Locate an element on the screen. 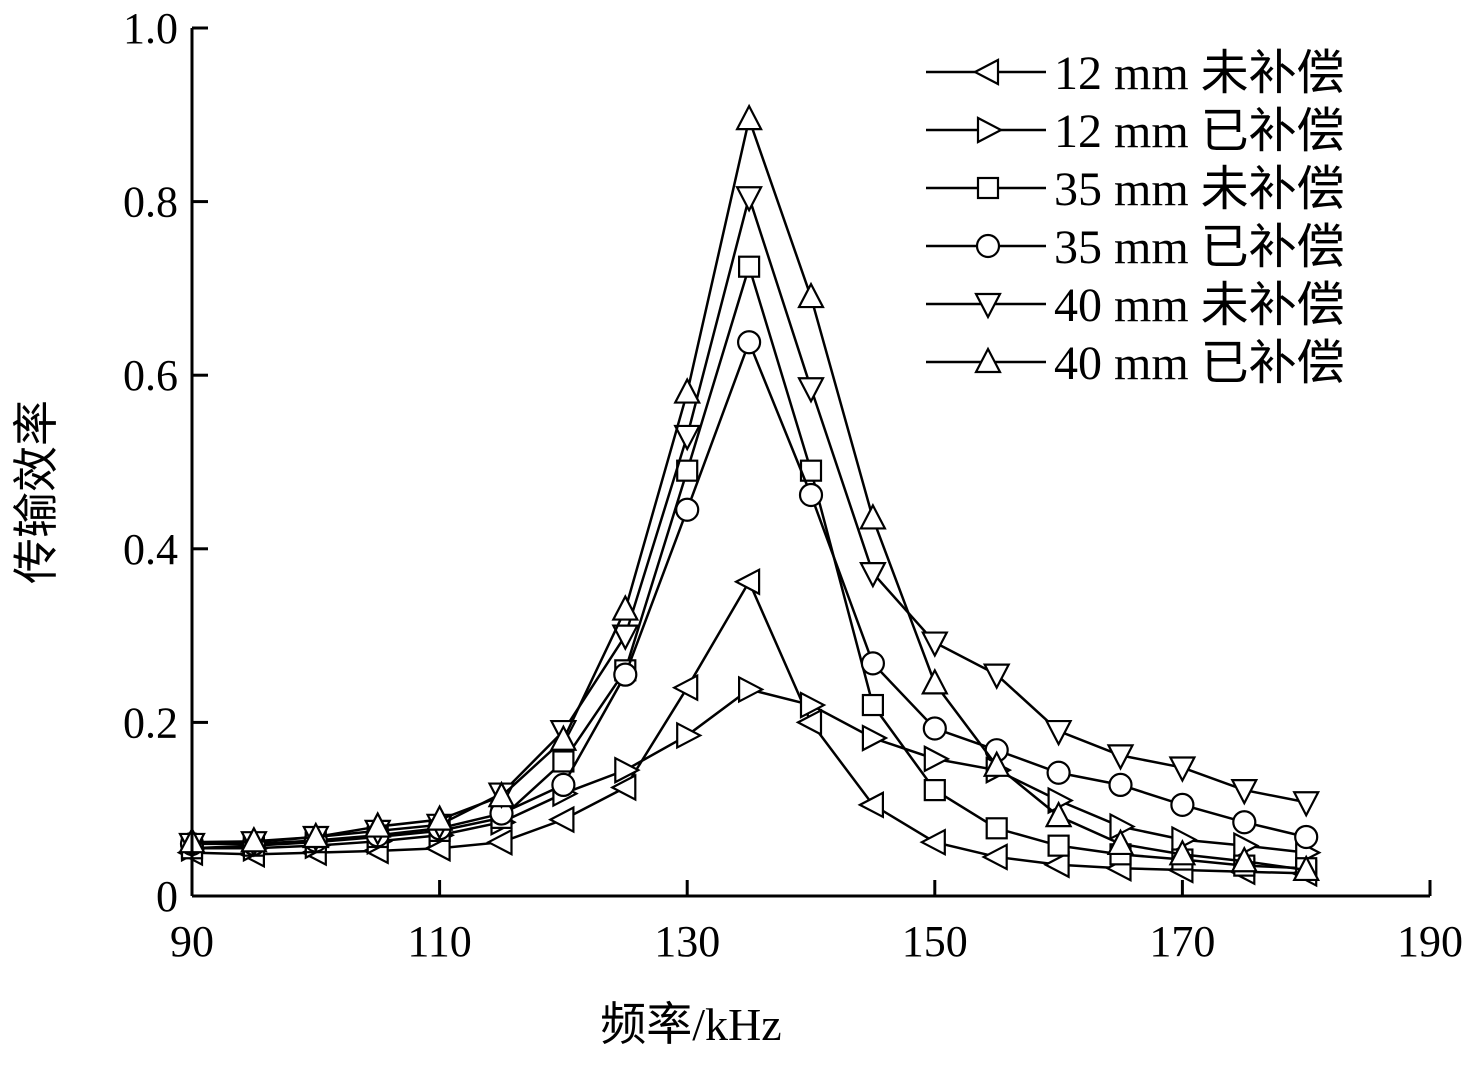 This screenshot has height=1068, width=1480. legend-label: 40 mm 未补偿 is located at coordinates (1199, 305).